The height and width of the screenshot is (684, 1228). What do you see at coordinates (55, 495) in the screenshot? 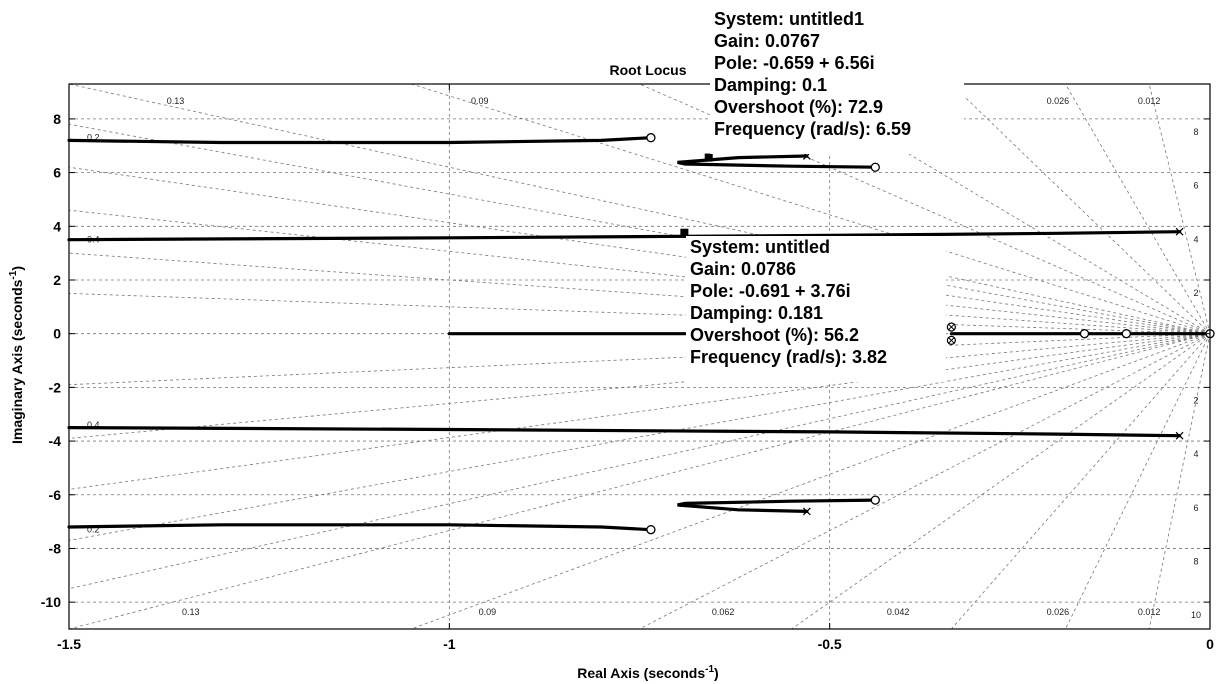
I see `y-tick-label: -6` at bounding box center [55, 495].